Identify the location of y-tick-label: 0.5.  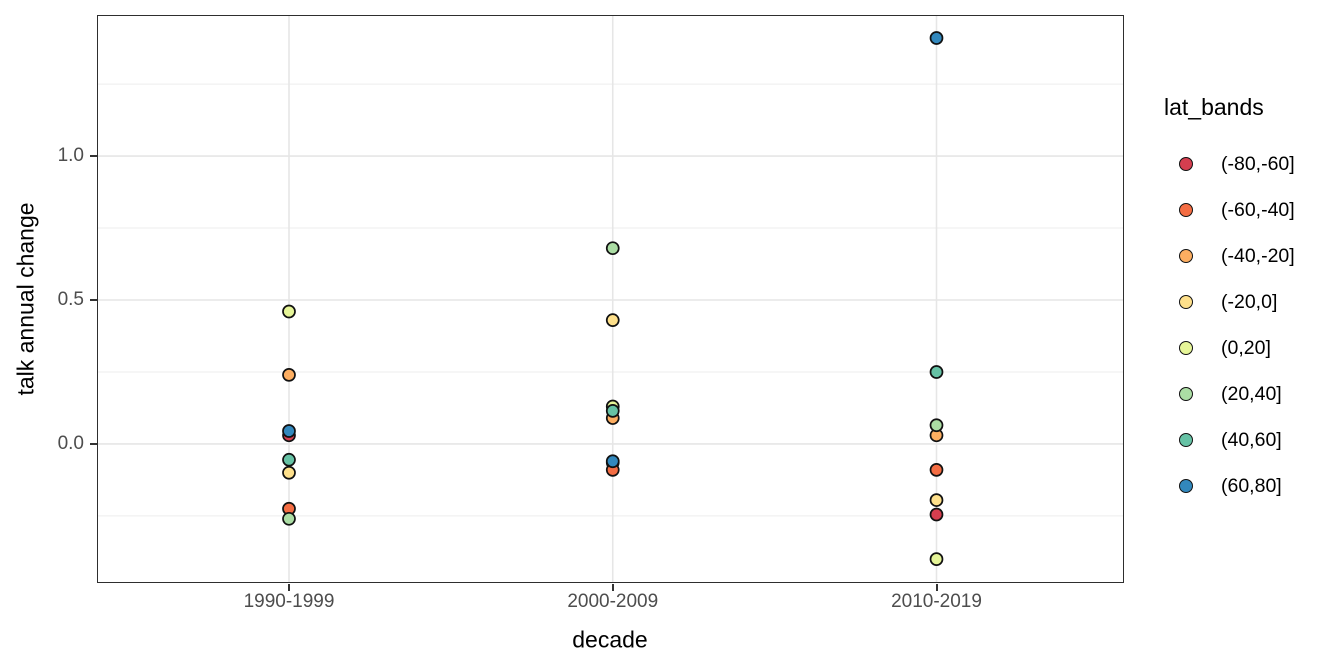
(70, 299).